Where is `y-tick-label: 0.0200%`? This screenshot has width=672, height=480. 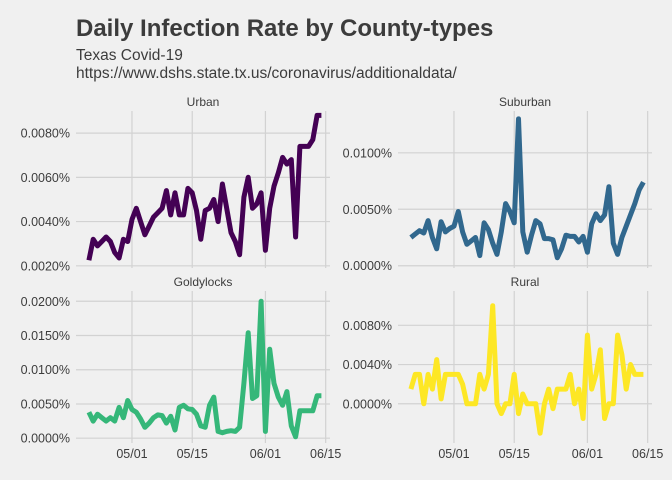
y-tick-label: 0.0200% is located at coordinates (45, 302).